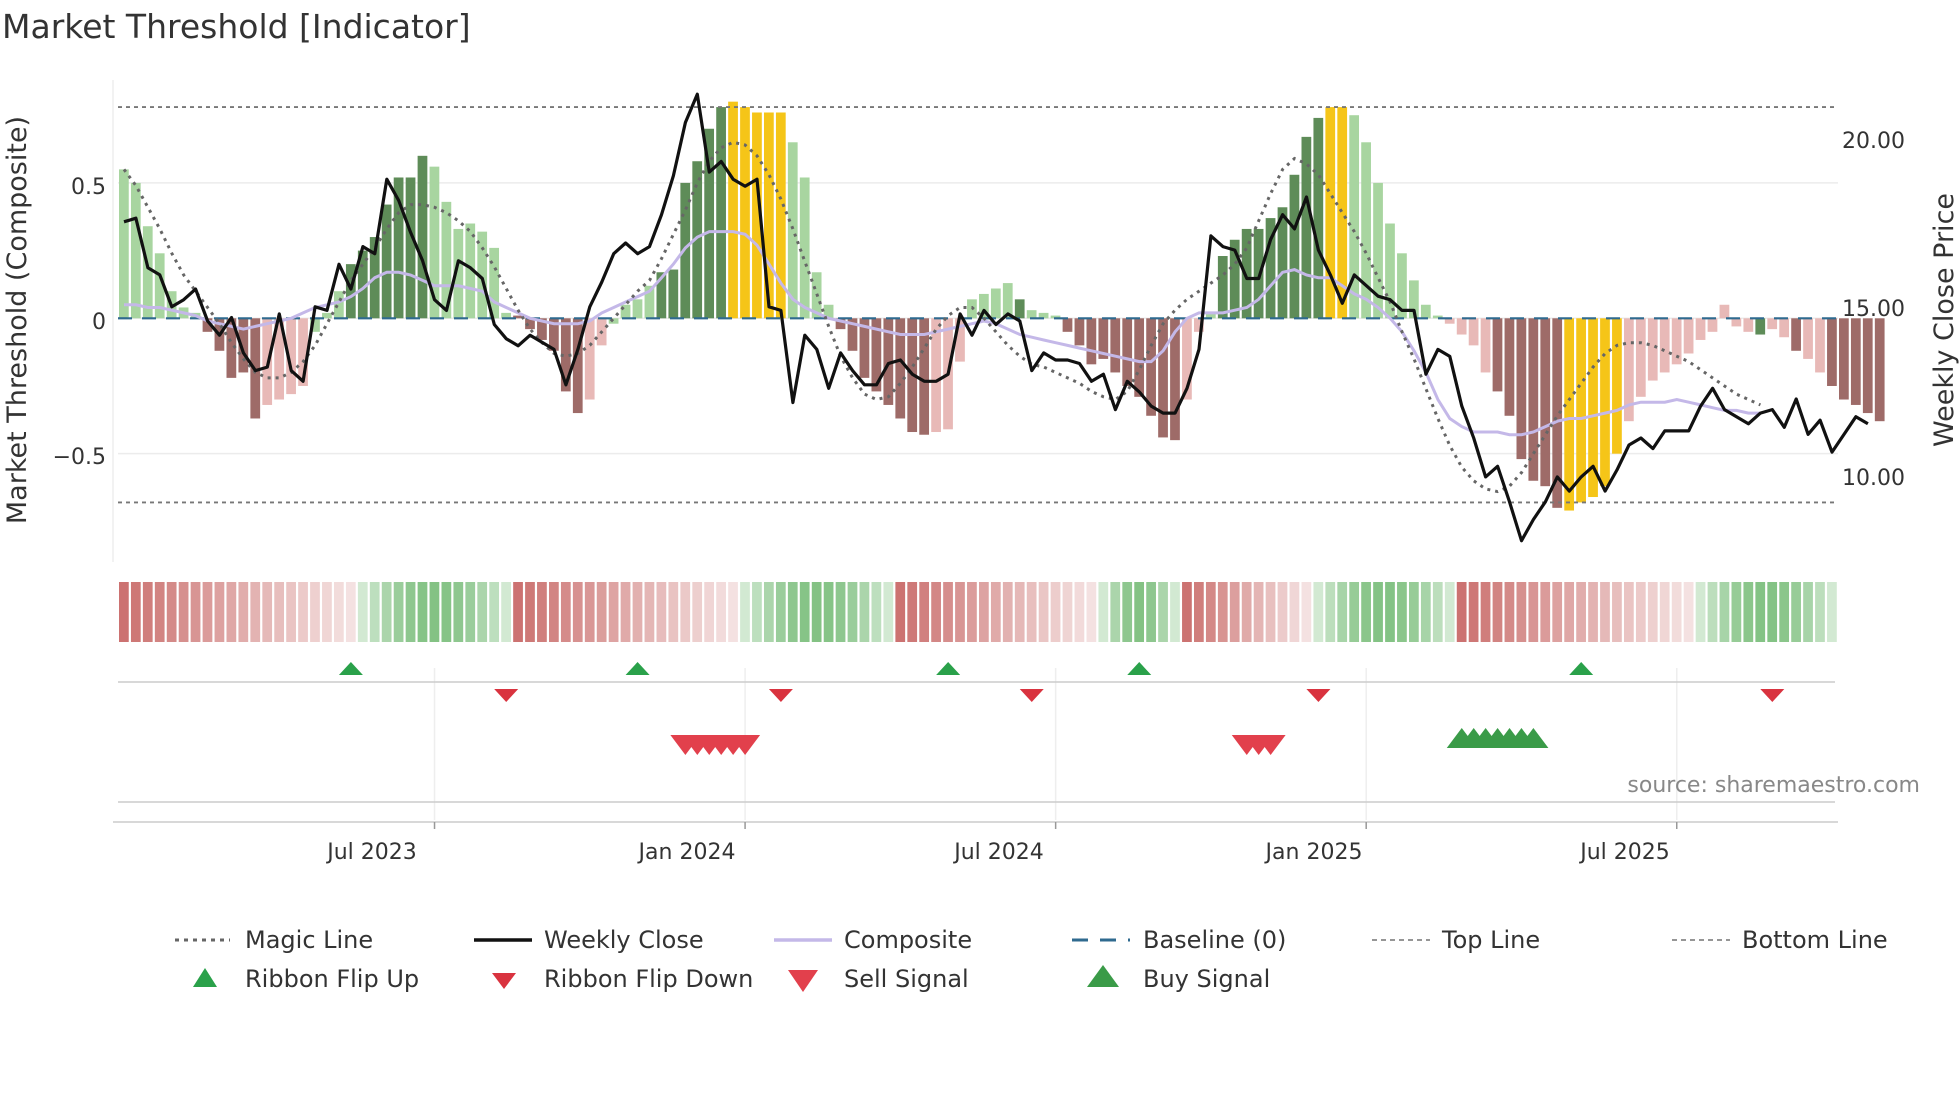 This screenshot has height=1102, width=1960. I want to click on svg-text: Weekly Close, so click(624, 940).